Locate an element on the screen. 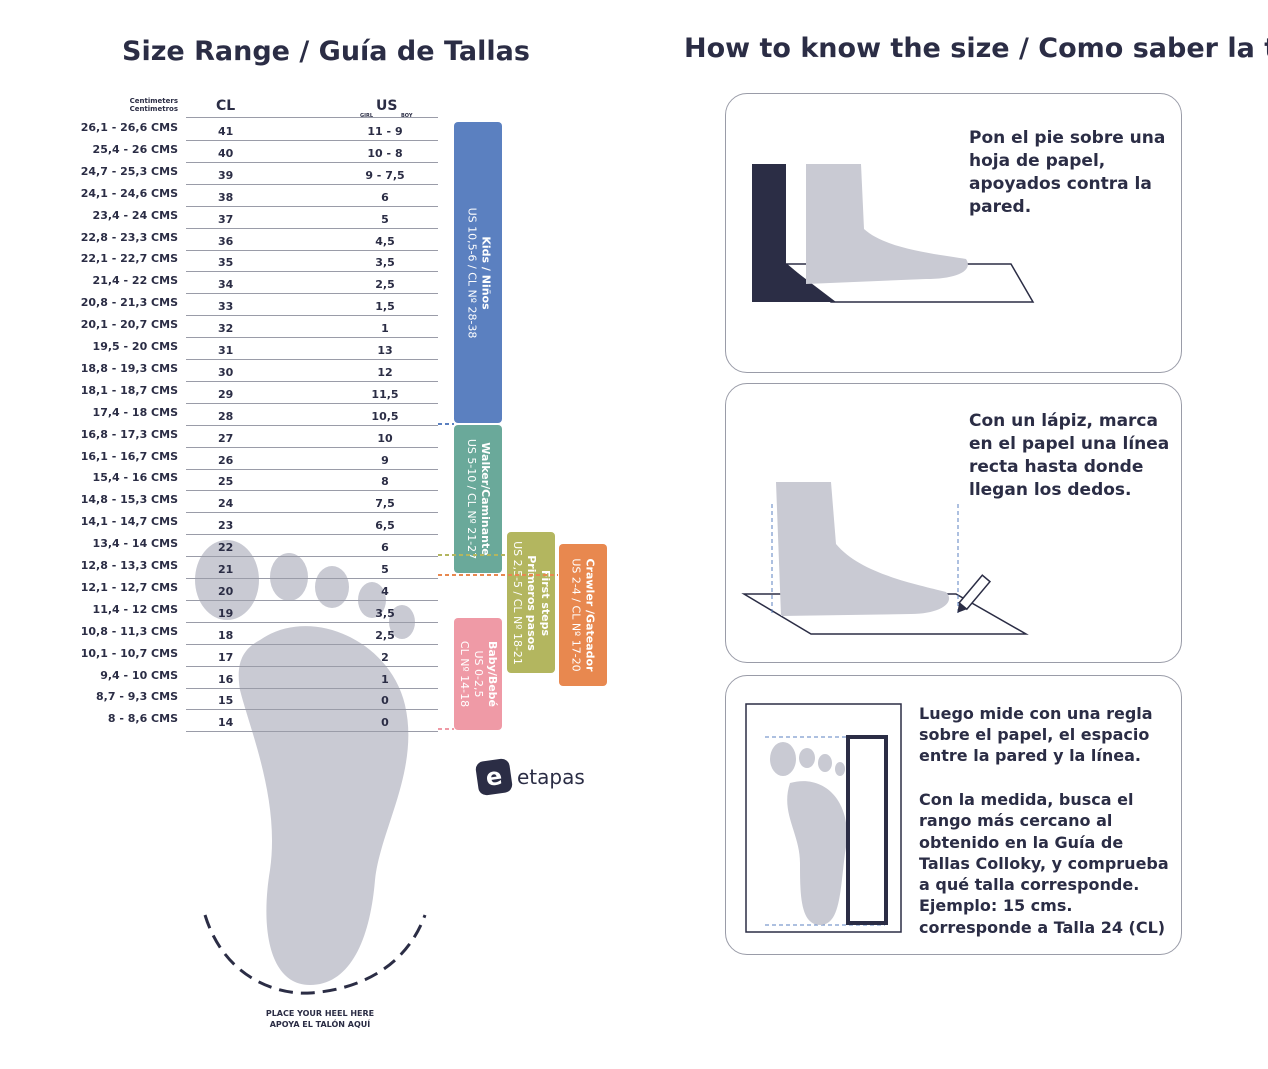 The image size is (1268, 1069). us-size: 5 is located at coordinates (385, 219).